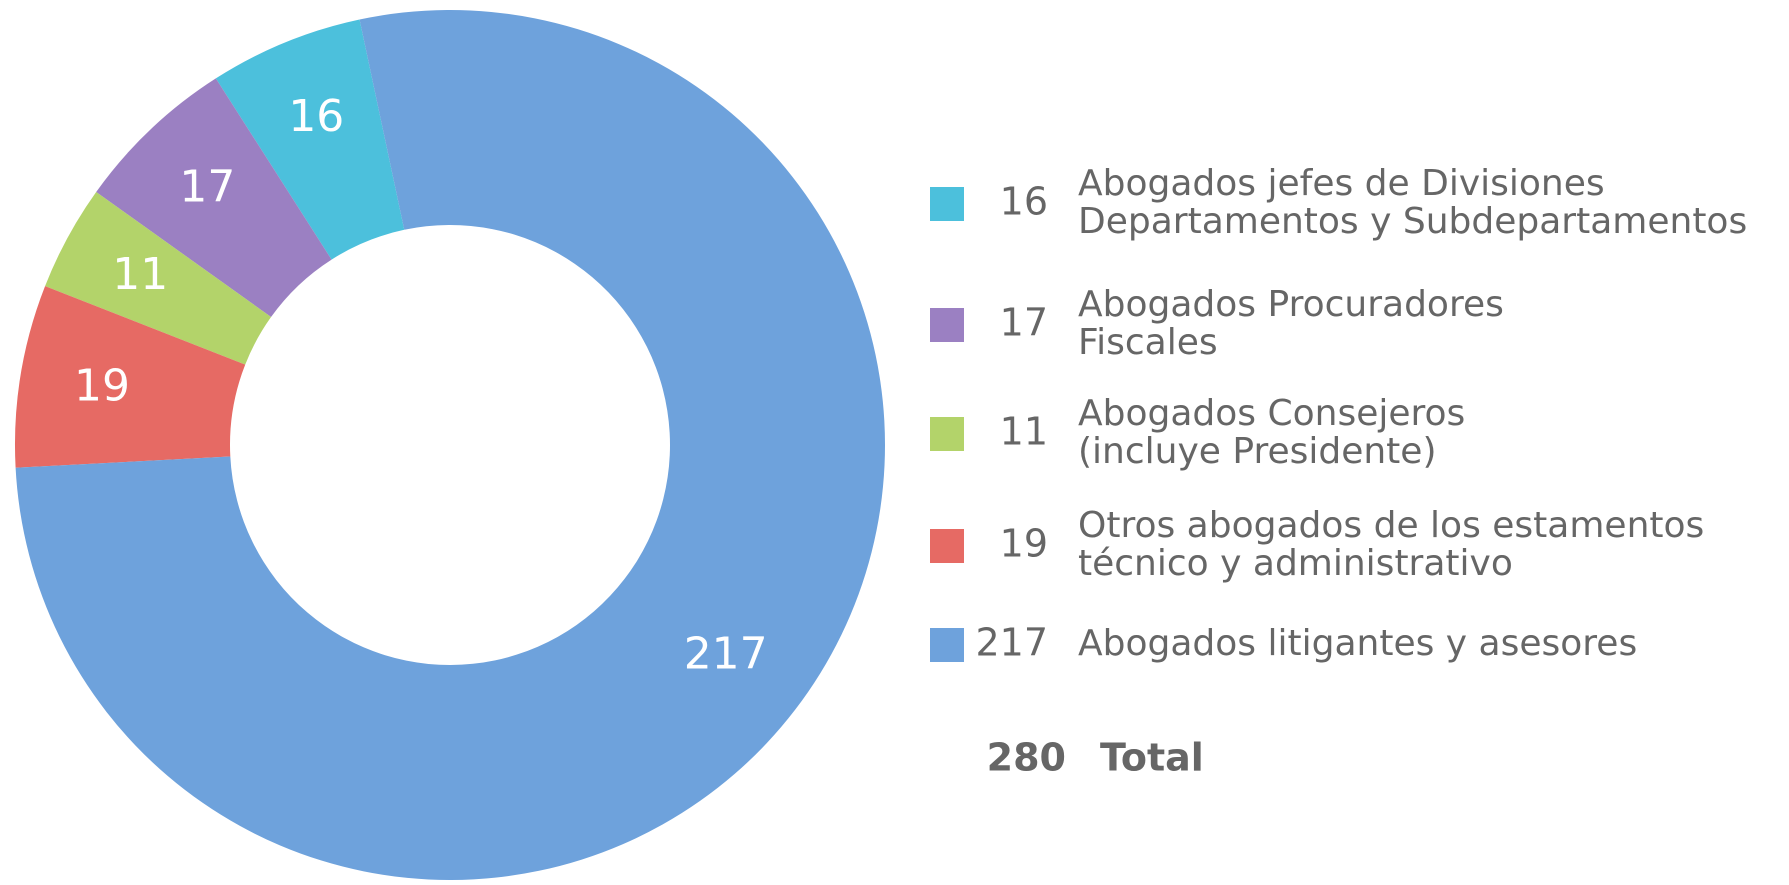  Describe the element at coordinates (1026, 758) in the screenshot. I see `total-value: 280` at that location.